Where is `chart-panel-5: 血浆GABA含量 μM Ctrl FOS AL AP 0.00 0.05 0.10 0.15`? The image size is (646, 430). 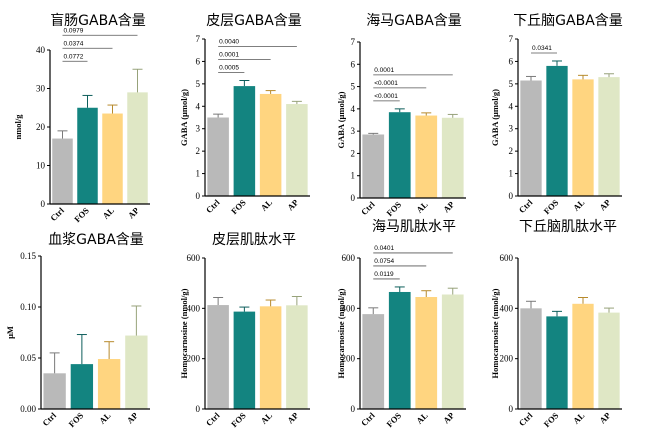 chart-panel-5: 血浆GABA含量 μM Ctrl FOS AL AP 0.00 0.05 0.10 0.15 is located at coordinates (77, 330).